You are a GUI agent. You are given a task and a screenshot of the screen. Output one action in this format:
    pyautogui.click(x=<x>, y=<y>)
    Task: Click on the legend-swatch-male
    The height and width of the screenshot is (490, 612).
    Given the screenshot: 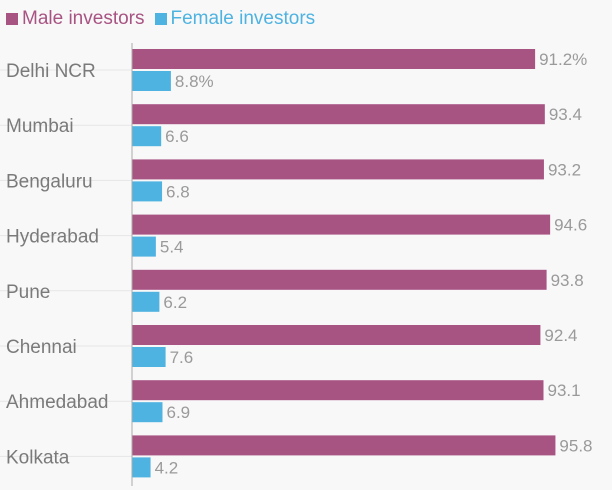 What is the action you would take?
    pyautogui.click(x=12, y=19)
    